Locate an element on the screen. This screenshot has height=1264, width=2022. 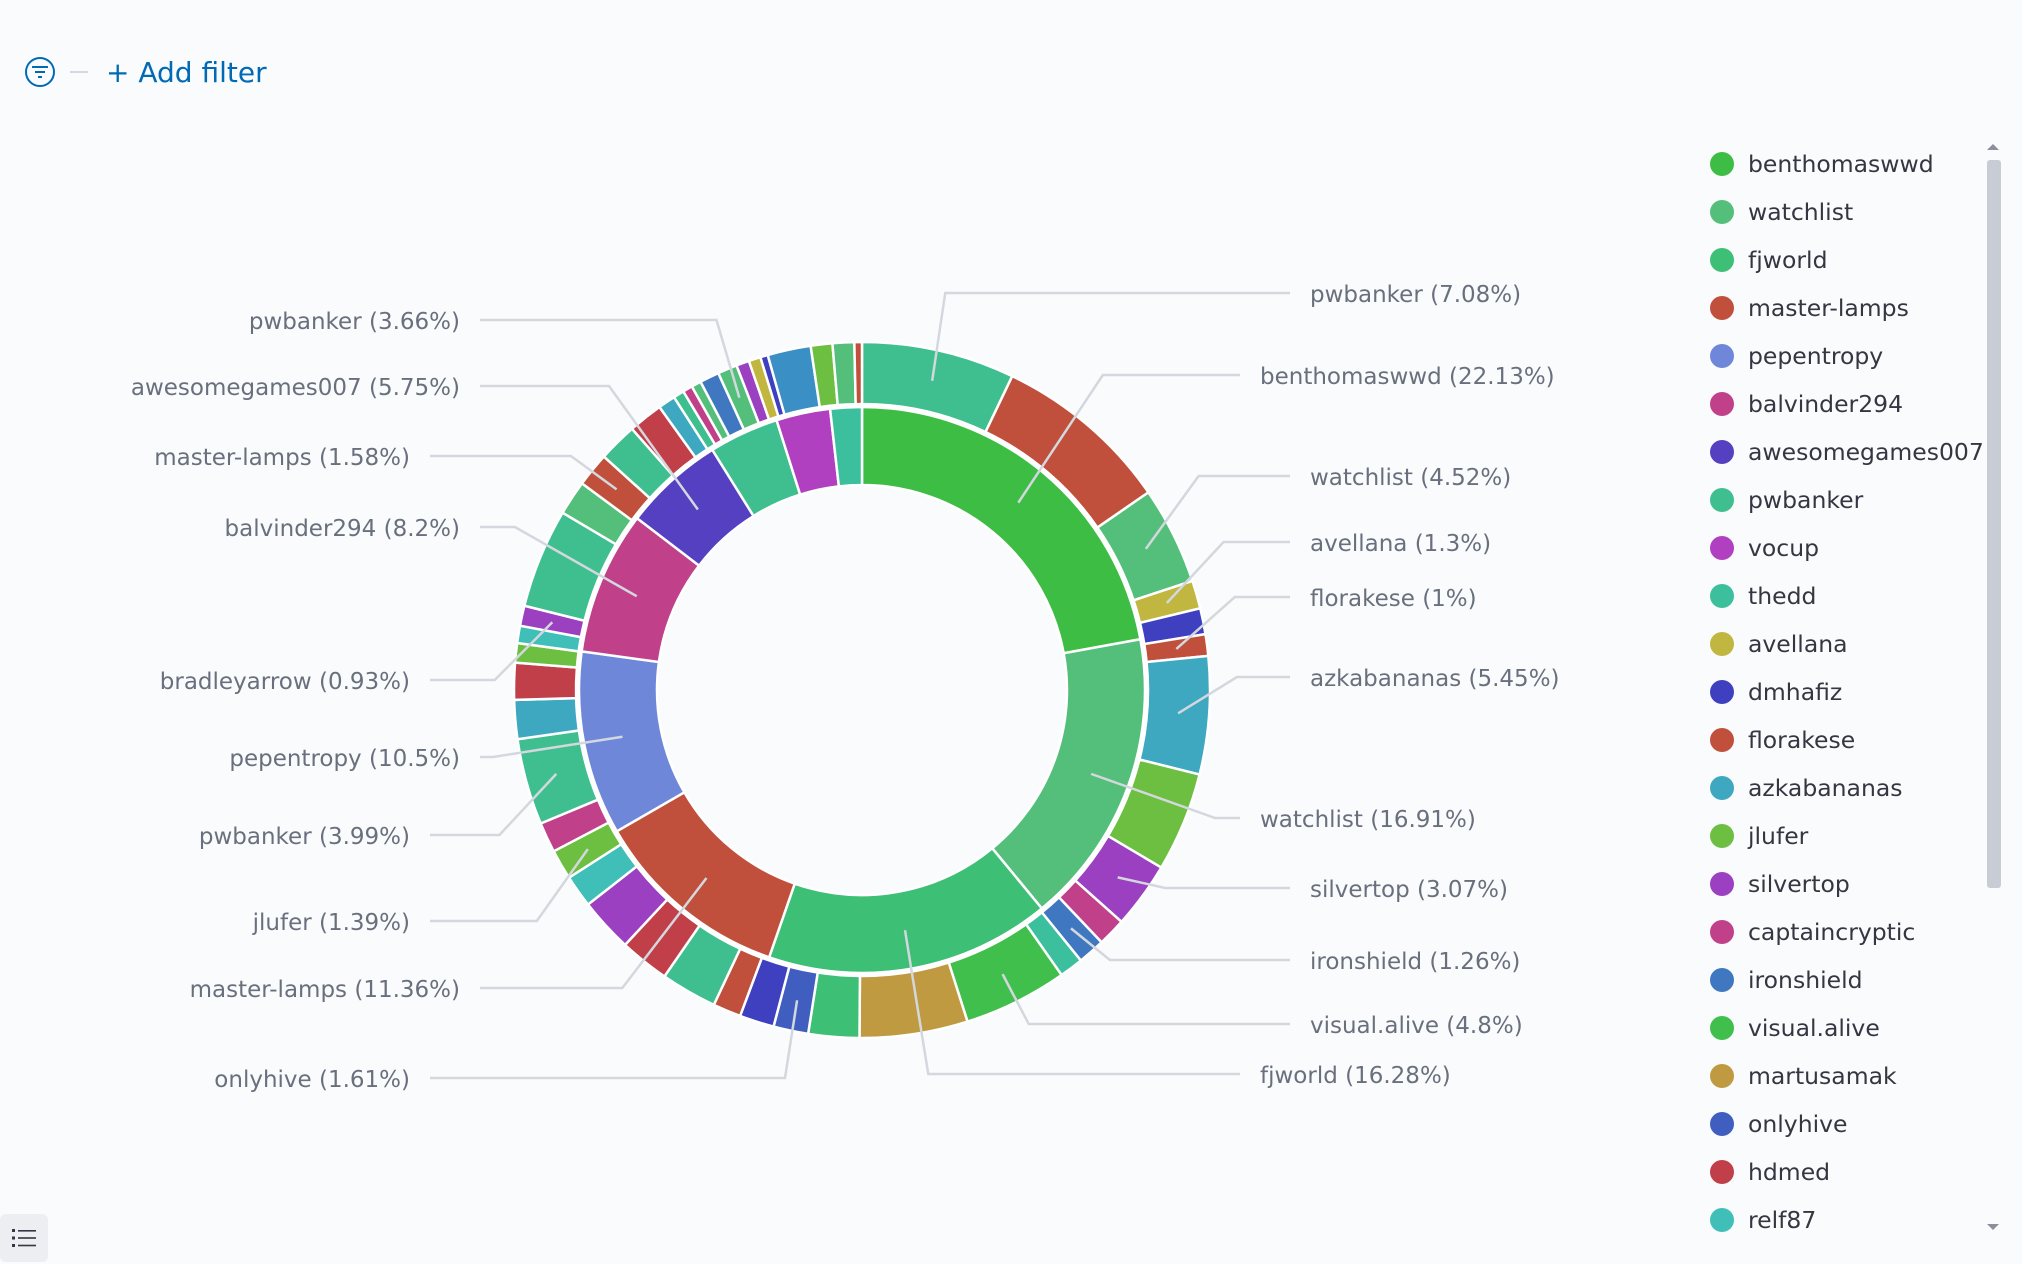
slice-label: azkabananas (5.45%) is located at coordinates (1435, 679).